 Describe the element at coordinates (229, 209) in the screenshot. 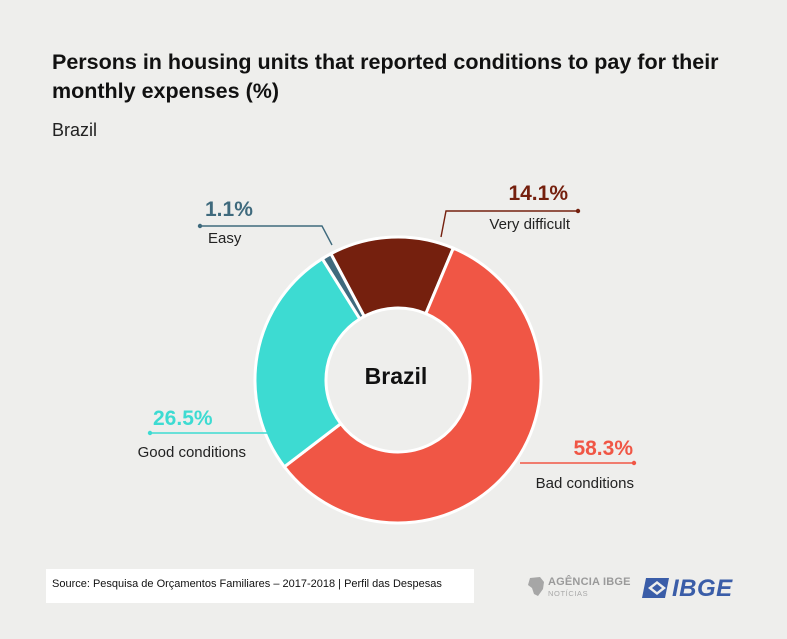

I see `value-label-easy: 1.1%` at that location.